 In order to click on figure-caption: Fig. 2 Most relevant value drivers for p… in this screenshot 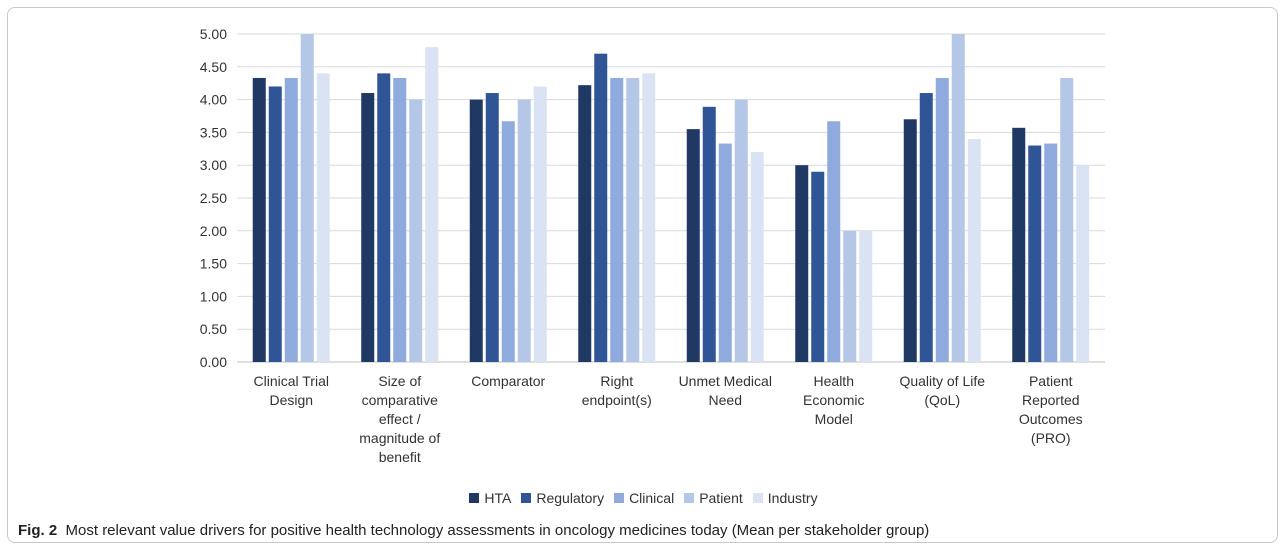, I will do `click(473, 530)`.